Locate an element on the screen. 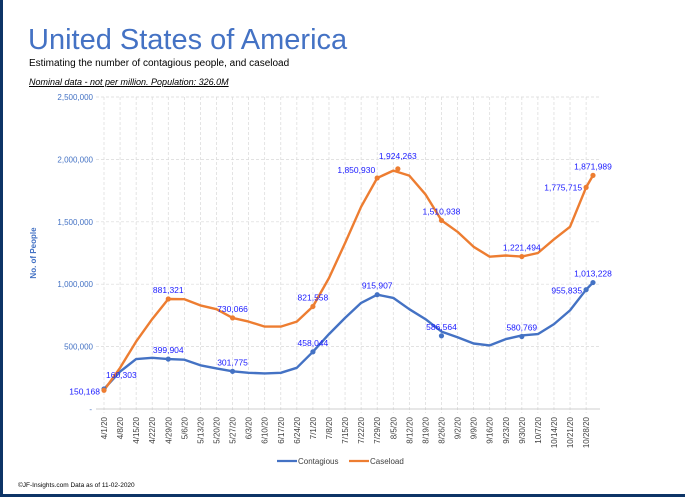 This screenshot has width=685, height=497. footer-source: ©JF-Insights.com Data as of 11-02-2020 is located at coordinates (76, 485).